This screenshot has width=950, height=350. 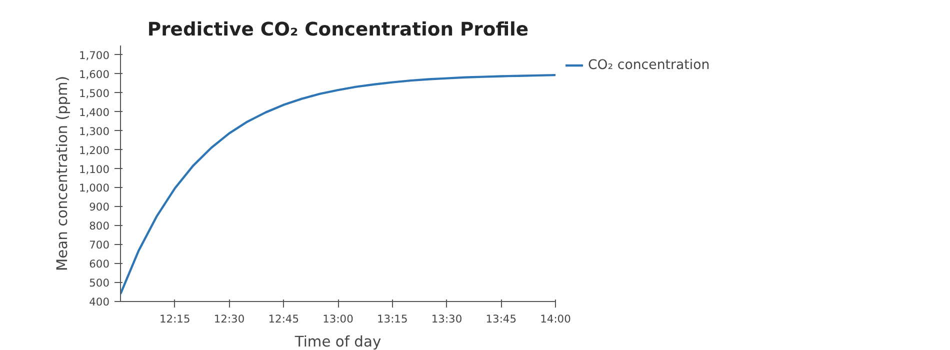 What do you see at coordinates (99, 207) in the screenshot?
I see `y-tick-label: 900` at bounding box center [99, 207].